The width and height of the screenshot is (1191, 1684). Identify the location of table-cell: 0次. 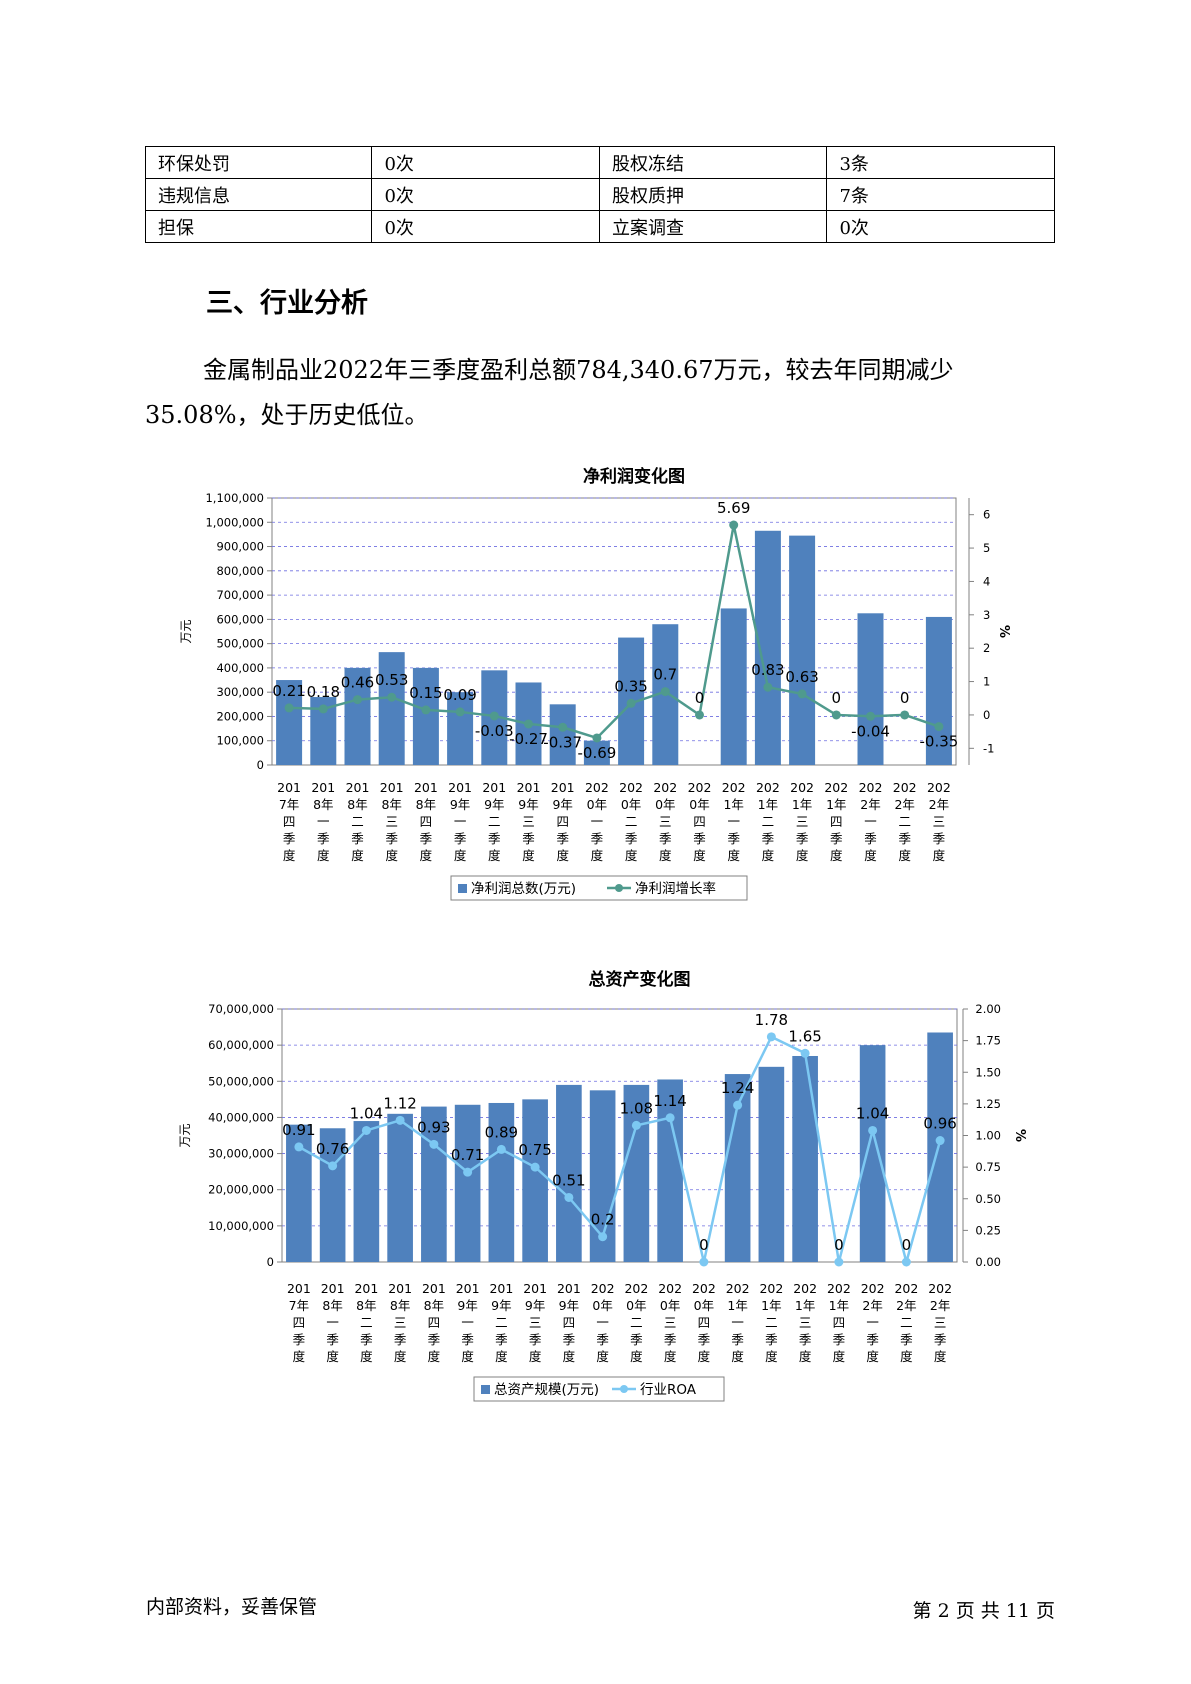
(485, 162).